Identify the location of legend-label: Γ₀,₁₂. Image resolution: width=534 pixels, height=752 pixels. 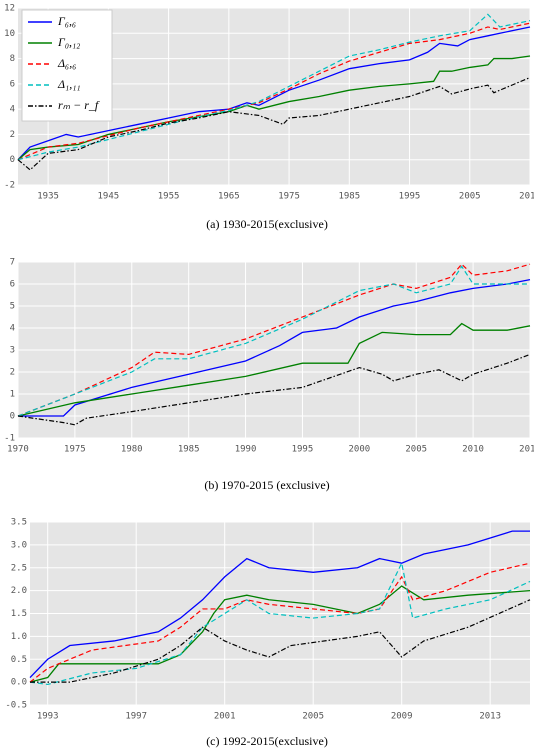
(68, 42).